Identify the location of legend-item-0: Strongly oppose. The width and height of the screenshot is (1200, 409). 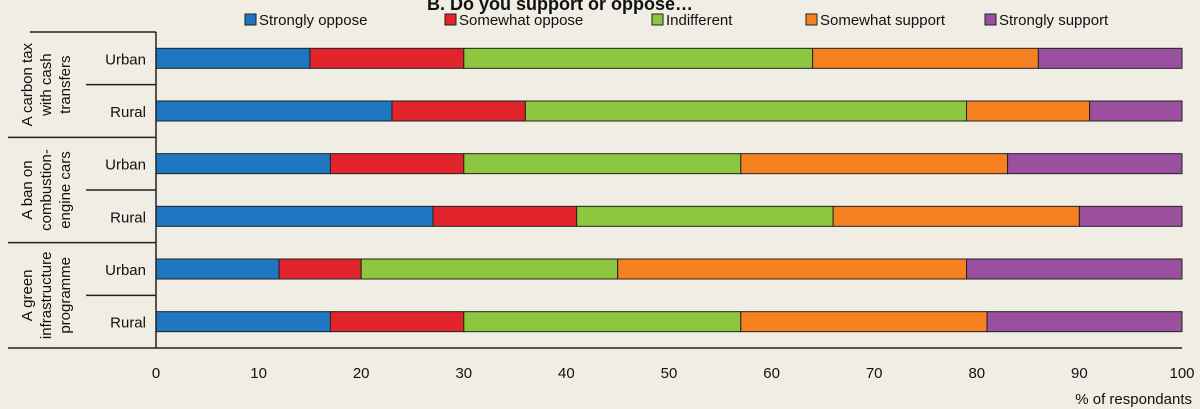
(305, 20).